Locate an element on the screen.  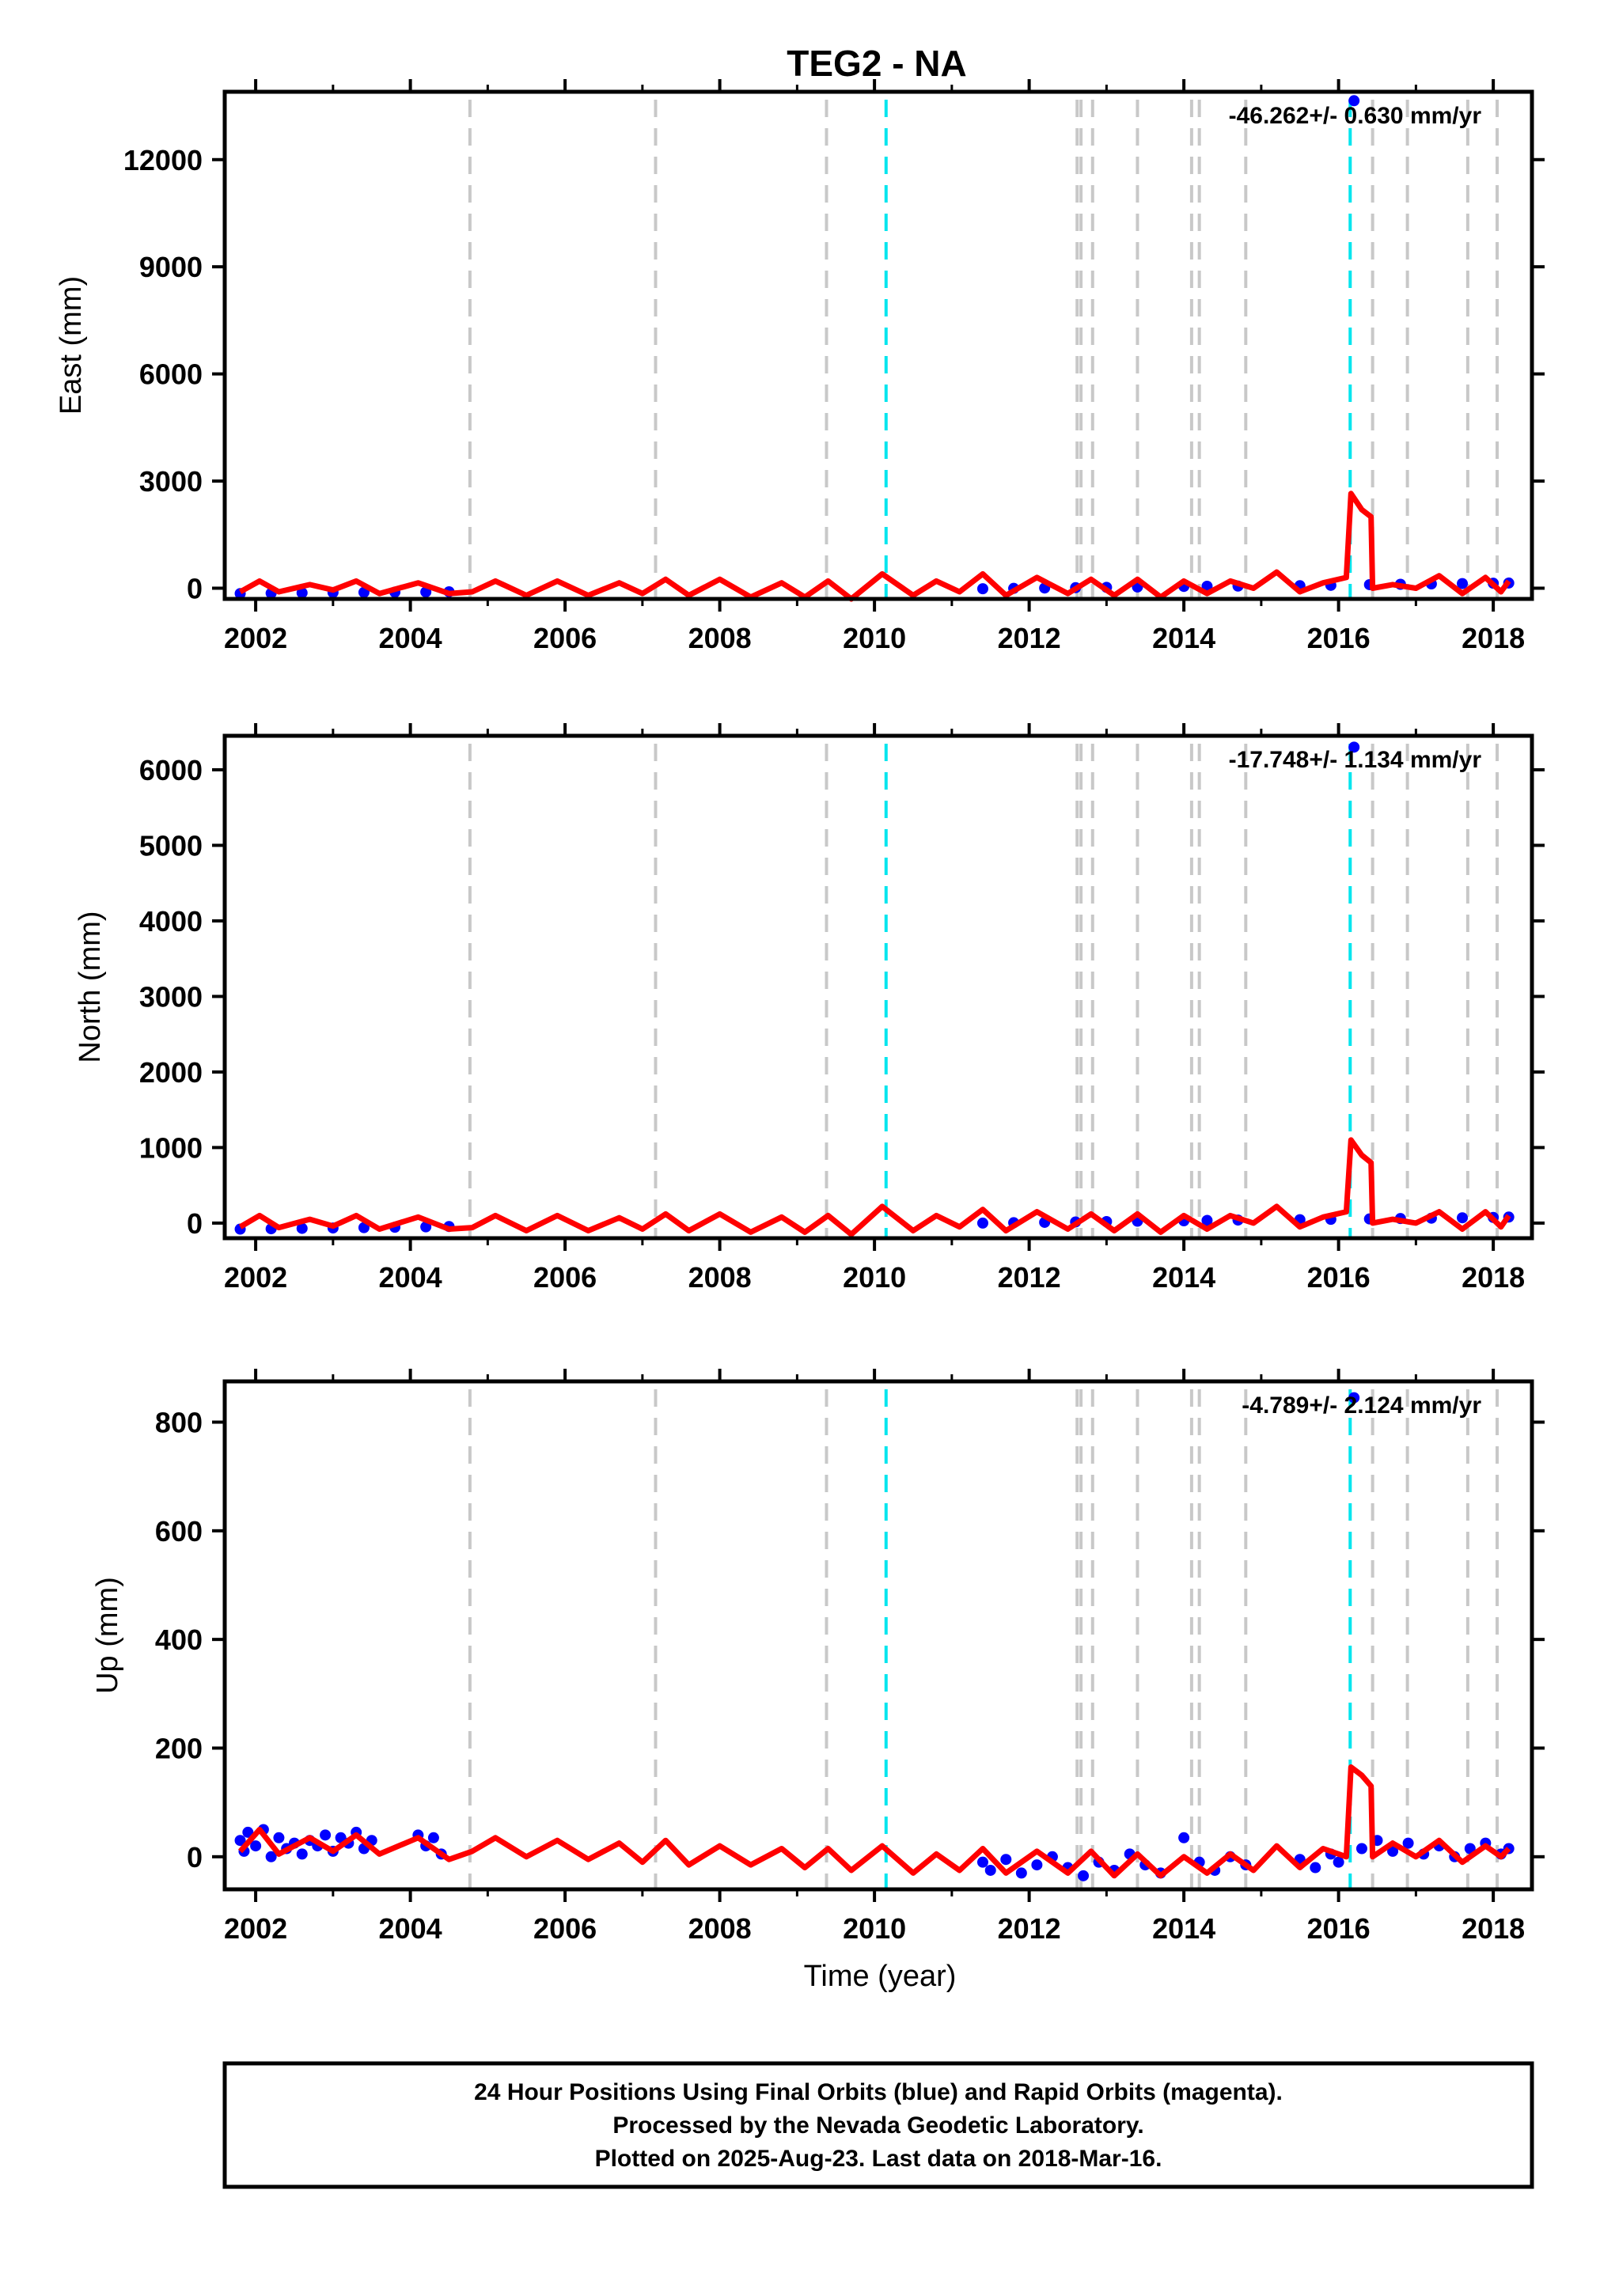
y-tick-label: 9000 is located at coordinates (171, 267).